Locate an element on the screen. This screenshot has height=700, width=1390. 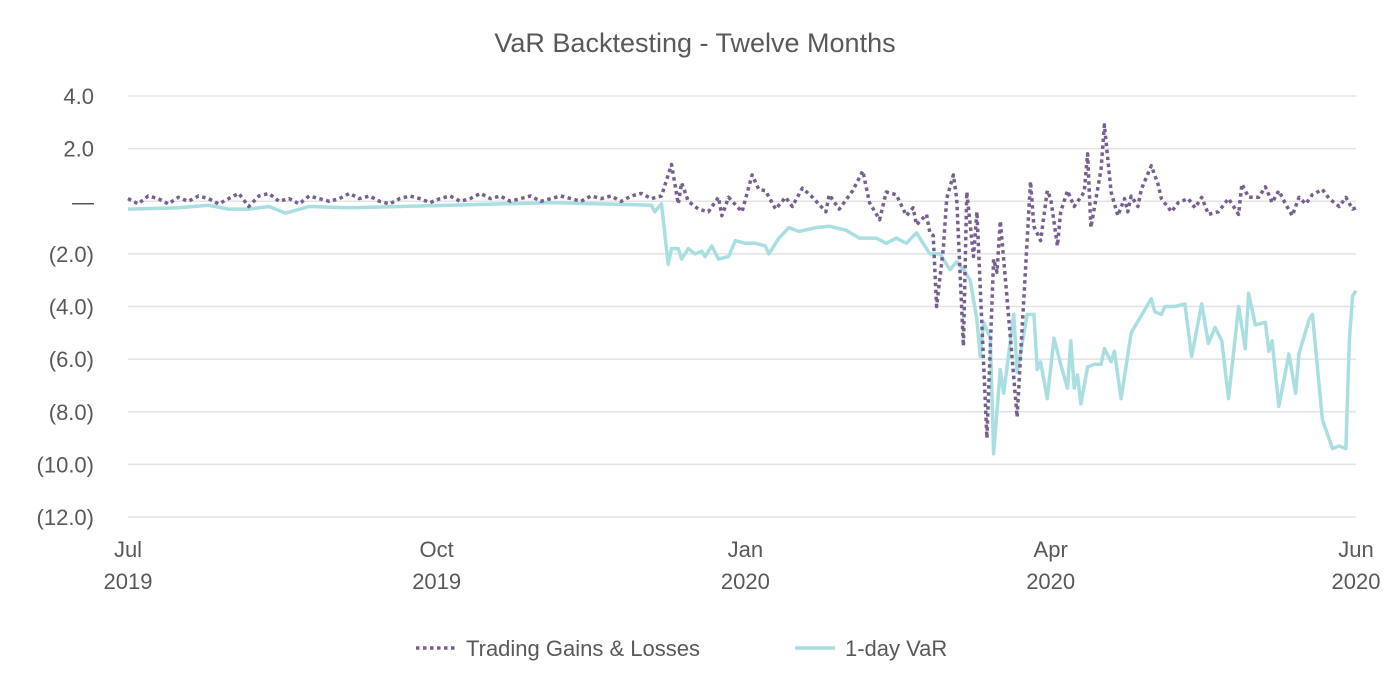
y-tick-label: — is located at coordinates (83, 201).